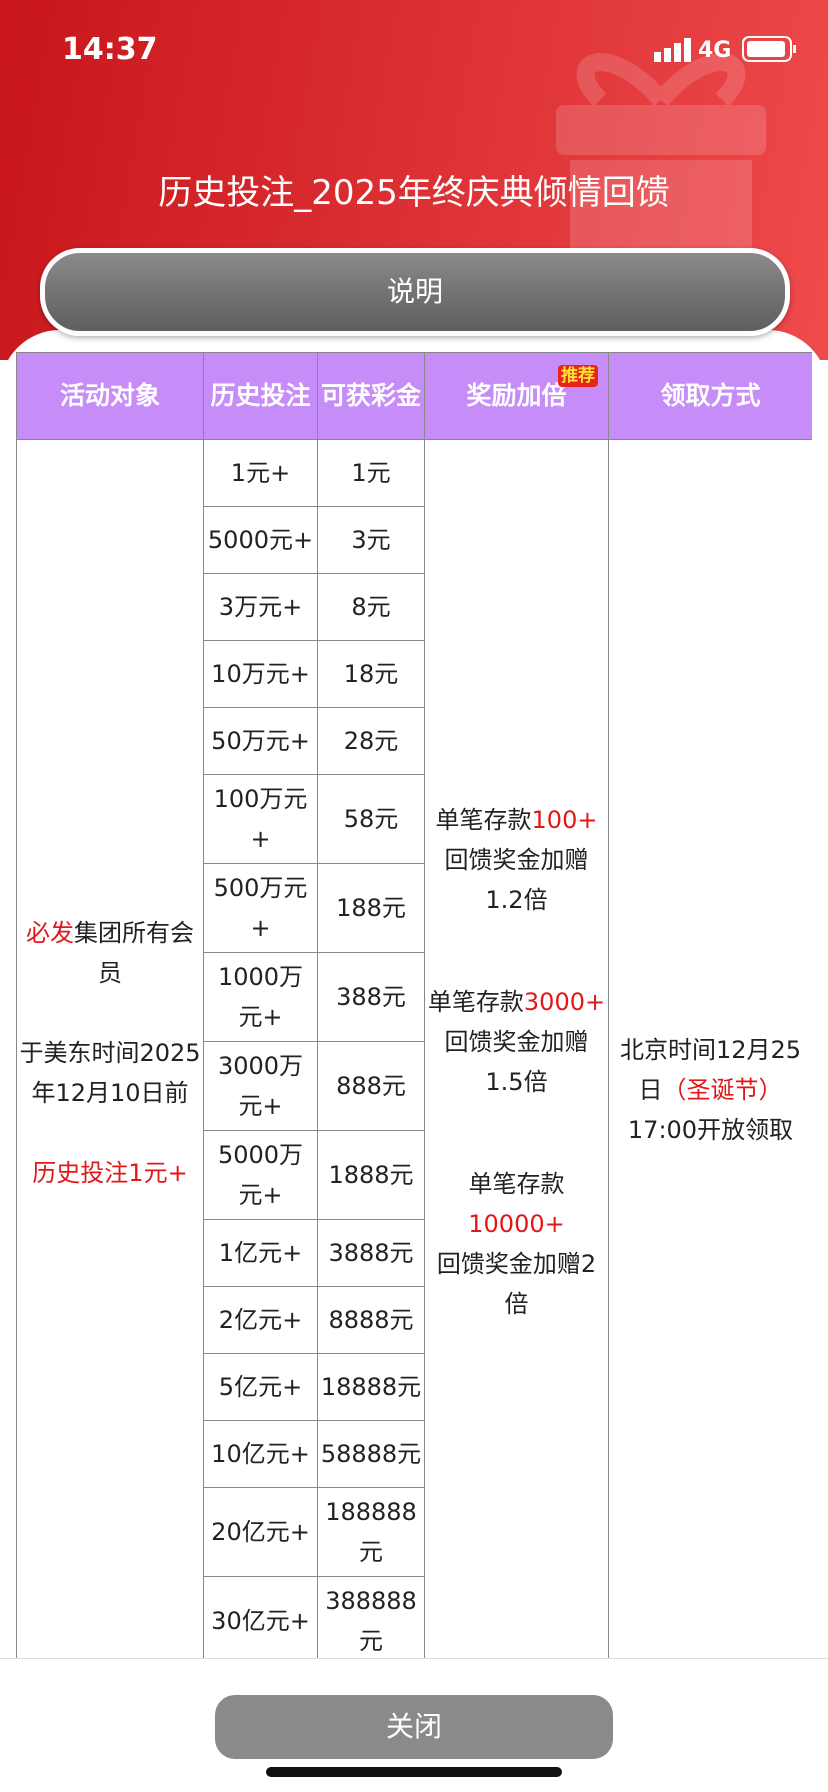 This screenshot has height=1792, width=828. Describe the element at coordinates (371, 1086) in the screenshot. I see `bonus-amount: 888元` at that location.